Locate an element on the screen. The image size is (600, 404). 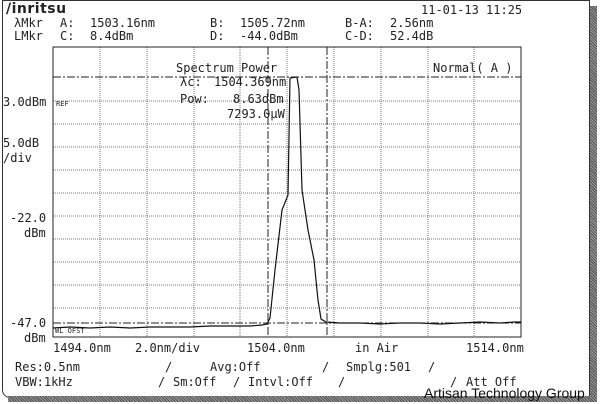
marker-a-label: A: is located at coordinates (67, 23).